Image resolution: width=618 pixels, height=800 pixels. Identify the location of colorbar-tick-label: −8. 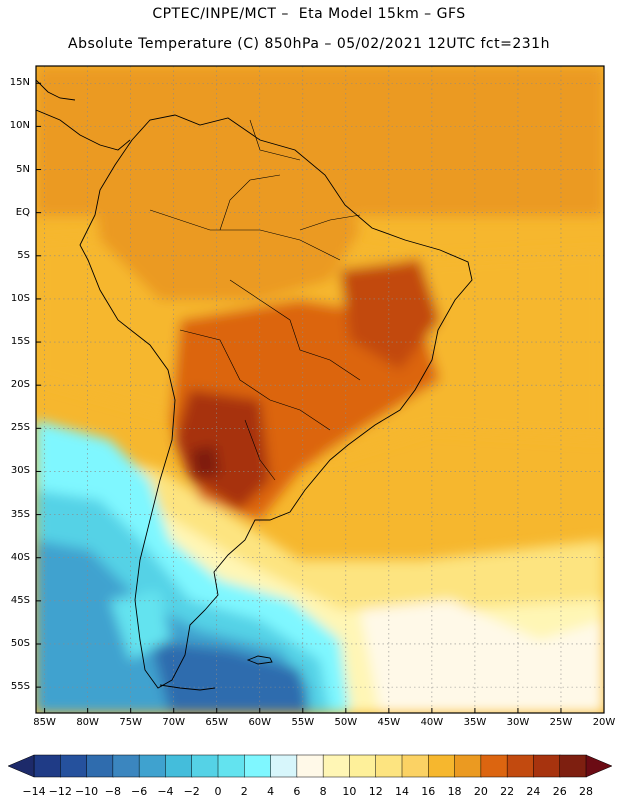
(112, 791).